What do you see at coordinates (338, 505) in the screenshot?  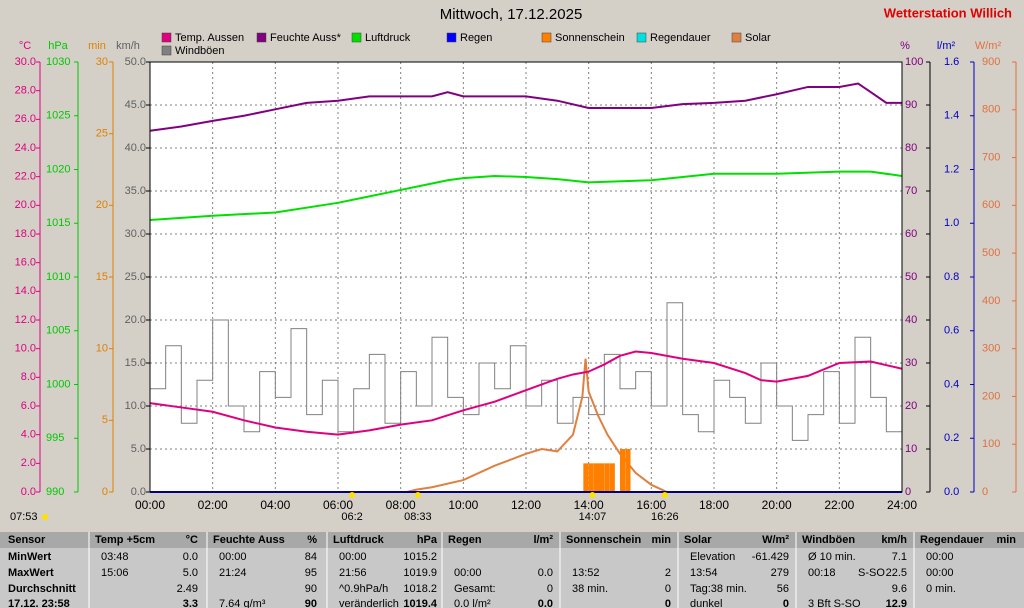 I see `x-tick-label: 06:00` at bounding box center [338, 505].